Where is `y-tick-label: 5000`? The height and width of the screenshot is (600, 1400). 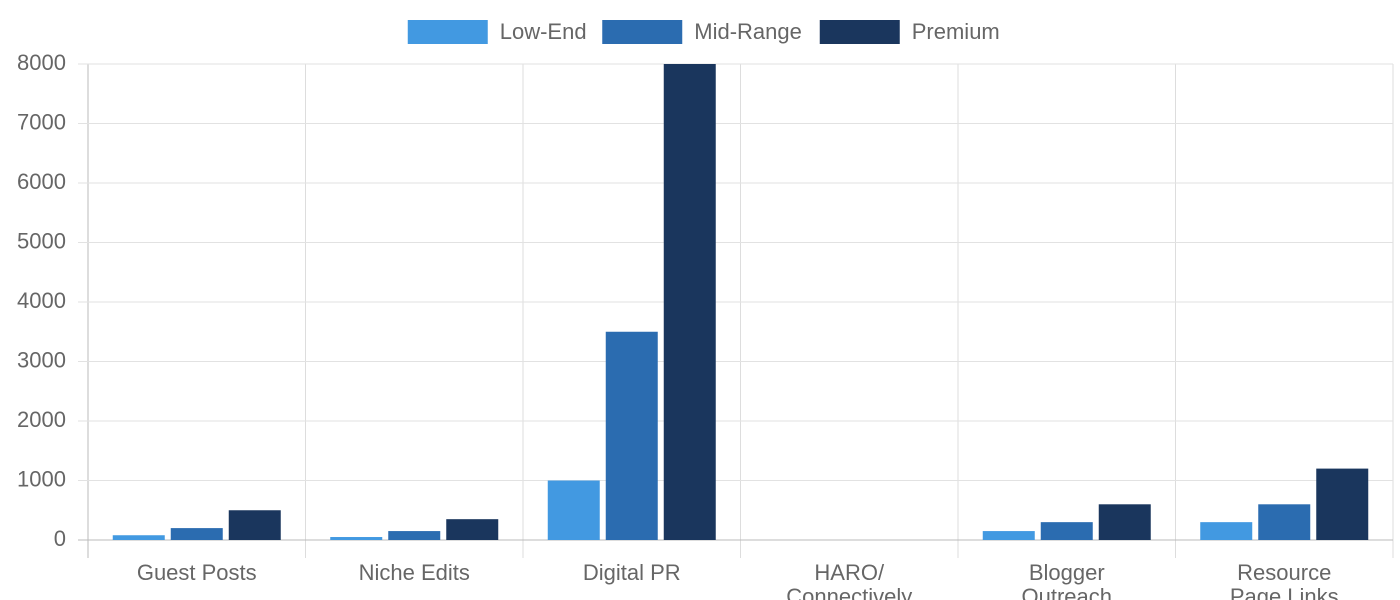 y-tick-label: 5000 is located at coordinates (41, 240).